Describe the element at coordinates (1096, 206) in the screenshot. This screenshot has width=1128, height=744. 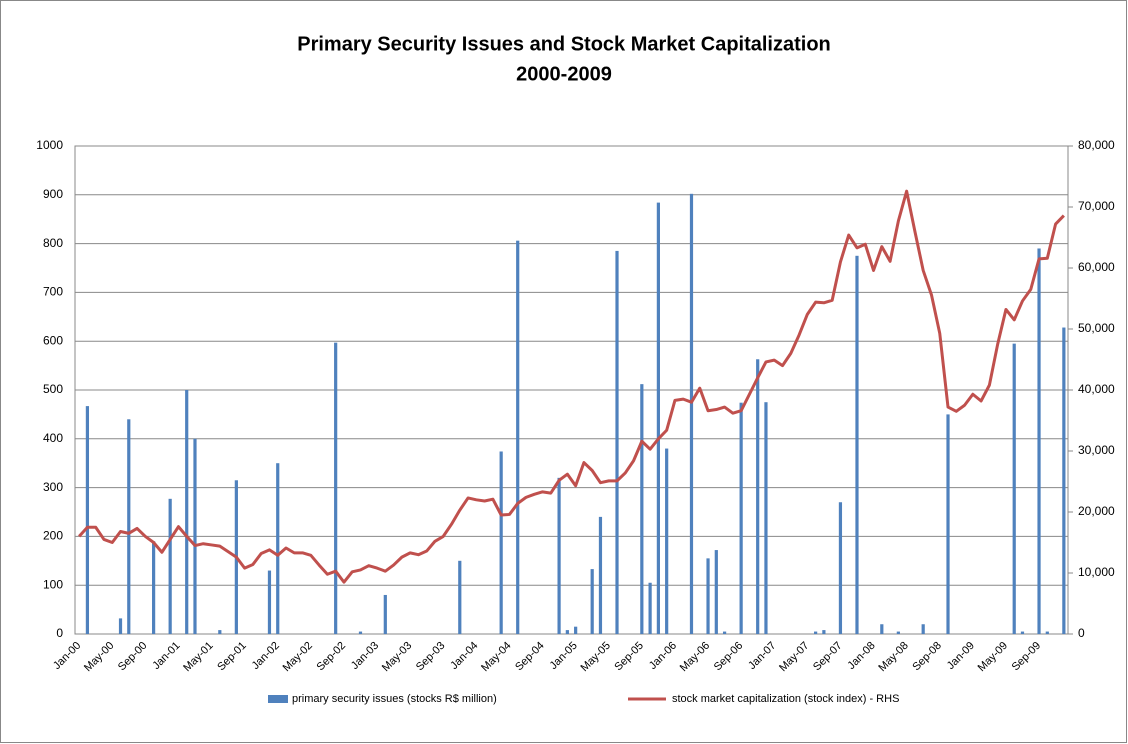
I see `y2-tick-label: 70,000` at that location.